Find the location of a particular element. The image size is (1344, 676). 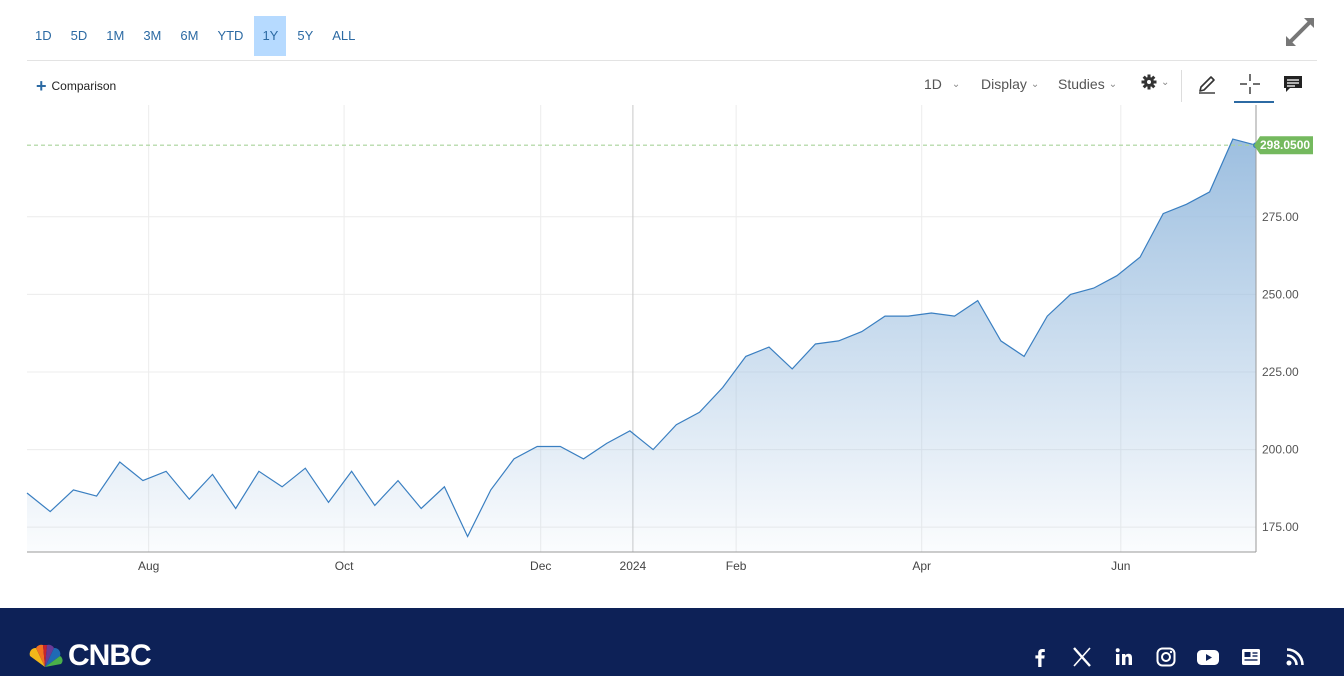

crosshair-active-indicator is located at coordinates (1254, 102).